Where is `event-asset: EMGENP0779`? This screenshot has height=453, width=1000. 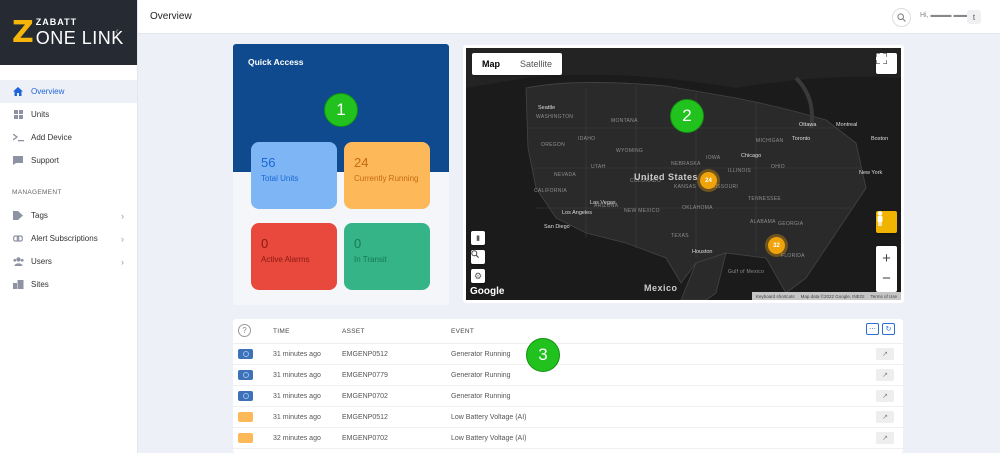
event-asset: EMGENP0779 is located at coordinates (365, 375).